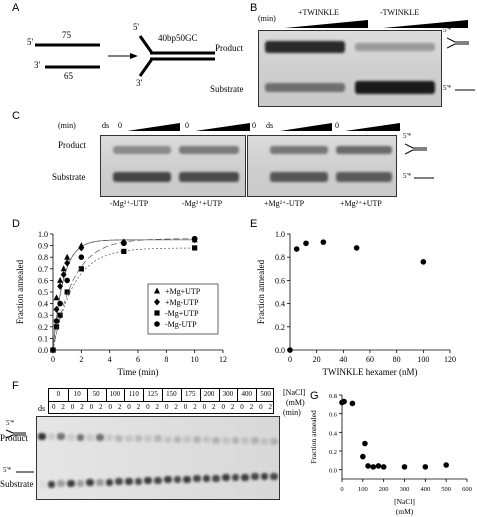  Describe the element at coordinates (333, 433) in the screenshot. I see `y-tick-label: 0.4` at that location.